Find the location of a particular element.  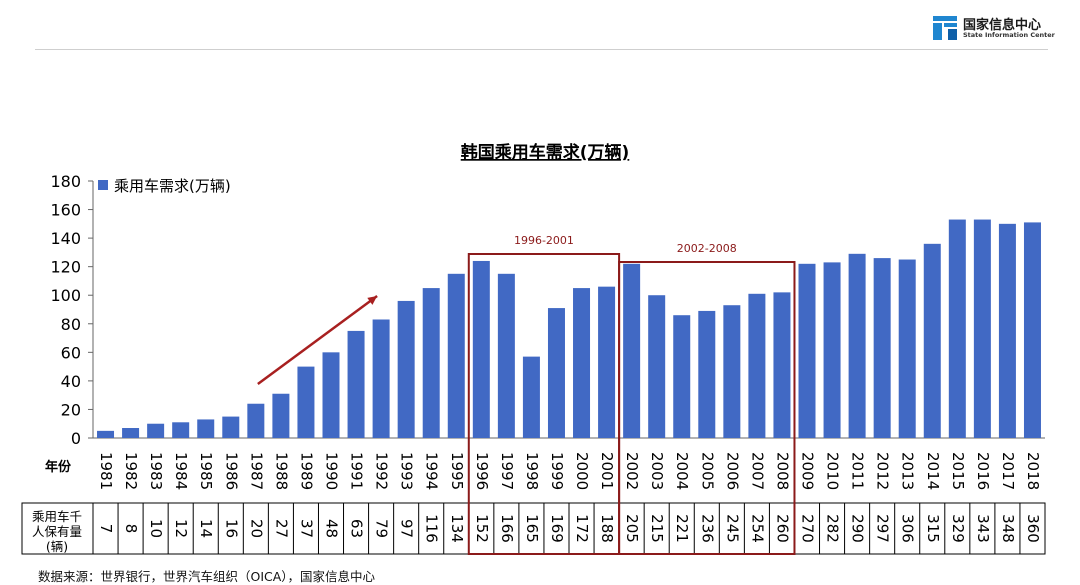

table-cell-2017: 348 is located at coordinates (1008, 528).